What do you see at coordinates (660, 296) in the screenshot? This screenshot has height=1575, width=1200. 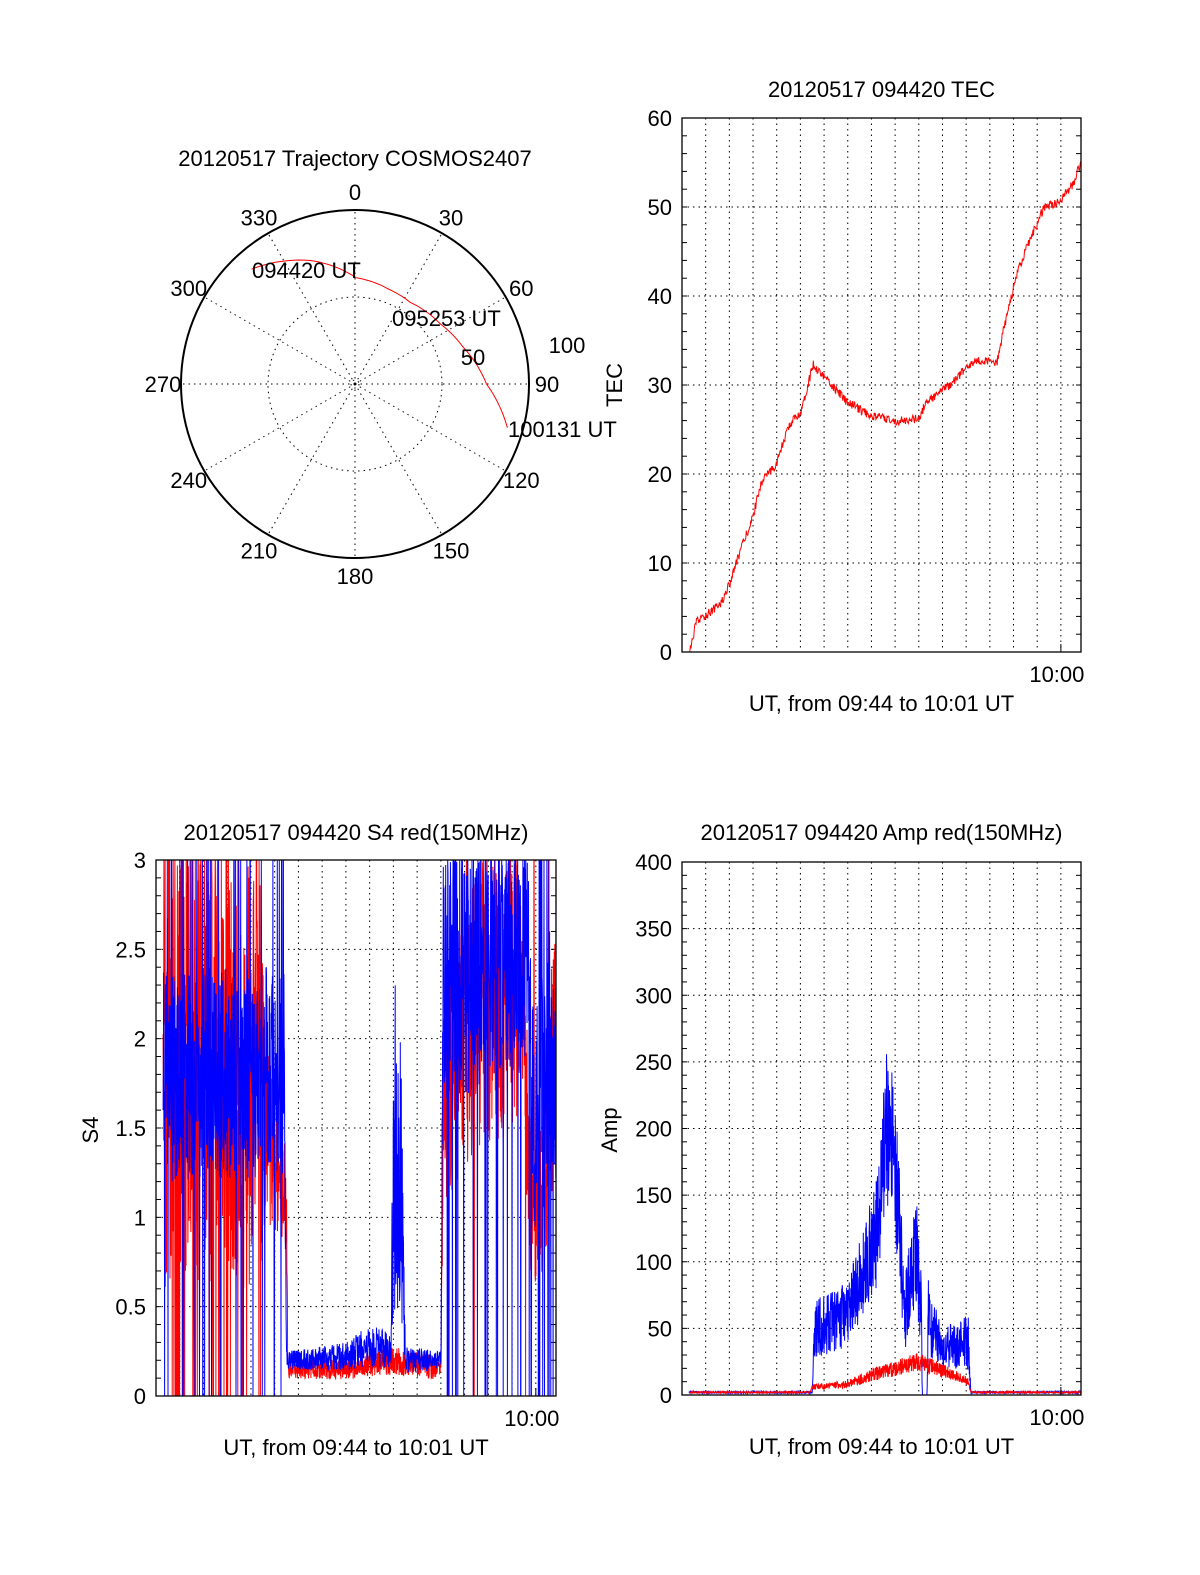 I see `y-tick-label: 40` at bounding box center [660, 296].